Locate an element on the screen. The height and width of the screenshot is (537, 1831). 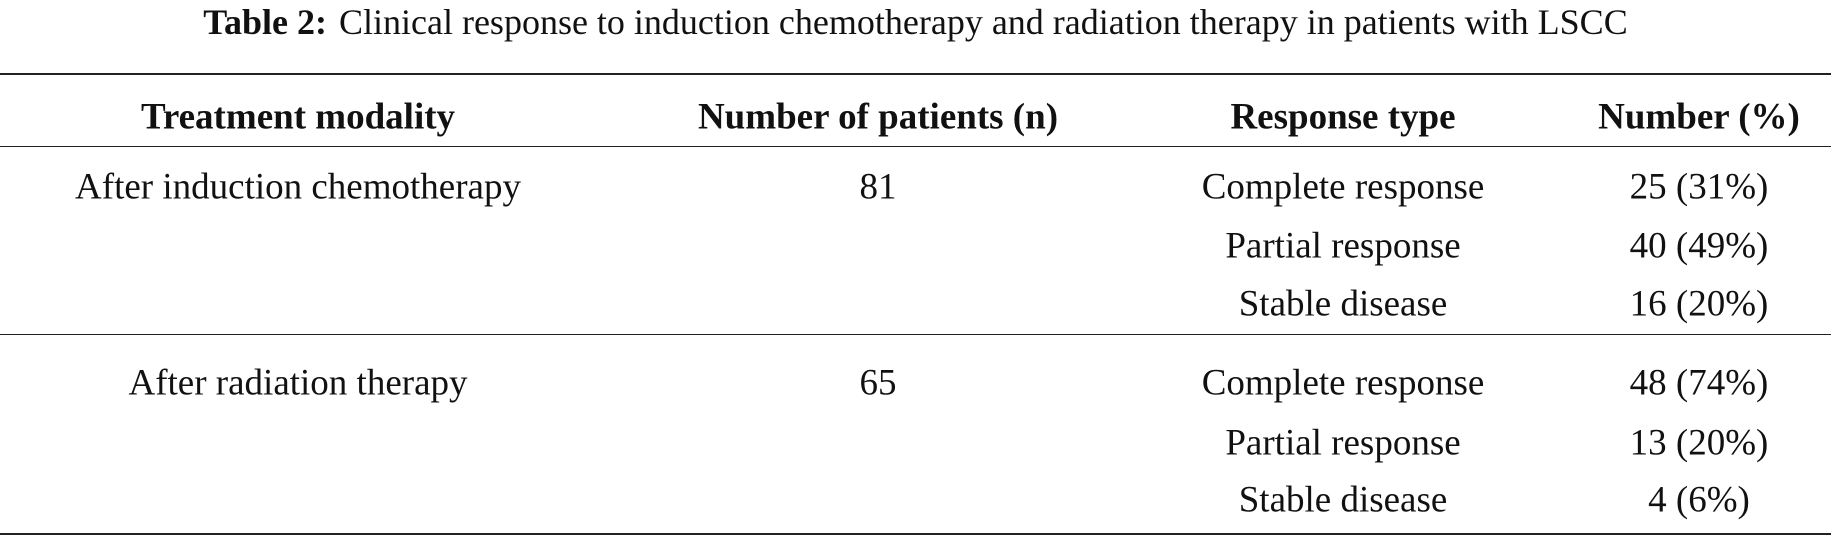
header-cell: Treatment modality is located at coordinates (298, 117).